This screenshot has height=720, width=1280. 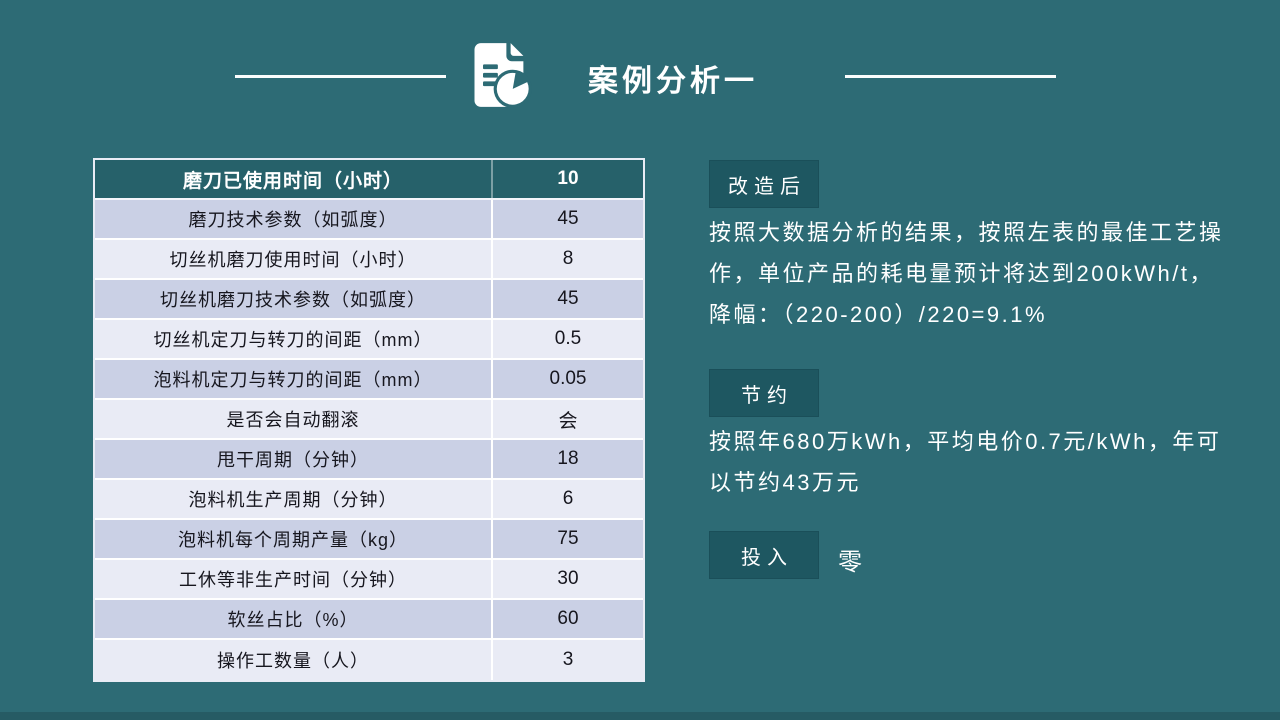 What do you see at coordinates (640, 716) in the screenshot?
I see `bottom-edge-shade` at bounding box center [640, 716].